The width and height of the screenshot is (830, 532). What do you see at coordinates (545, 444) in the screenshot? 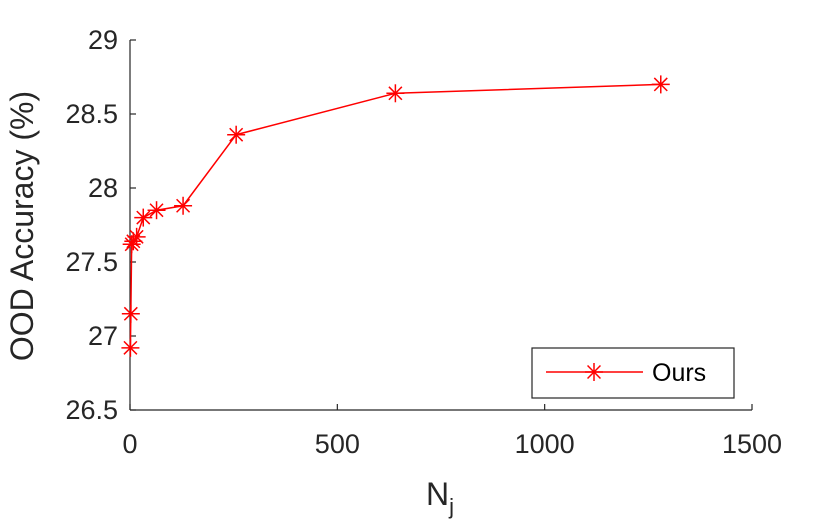
I see `x-tick-label: 1000` at bounding box center [545, 444].